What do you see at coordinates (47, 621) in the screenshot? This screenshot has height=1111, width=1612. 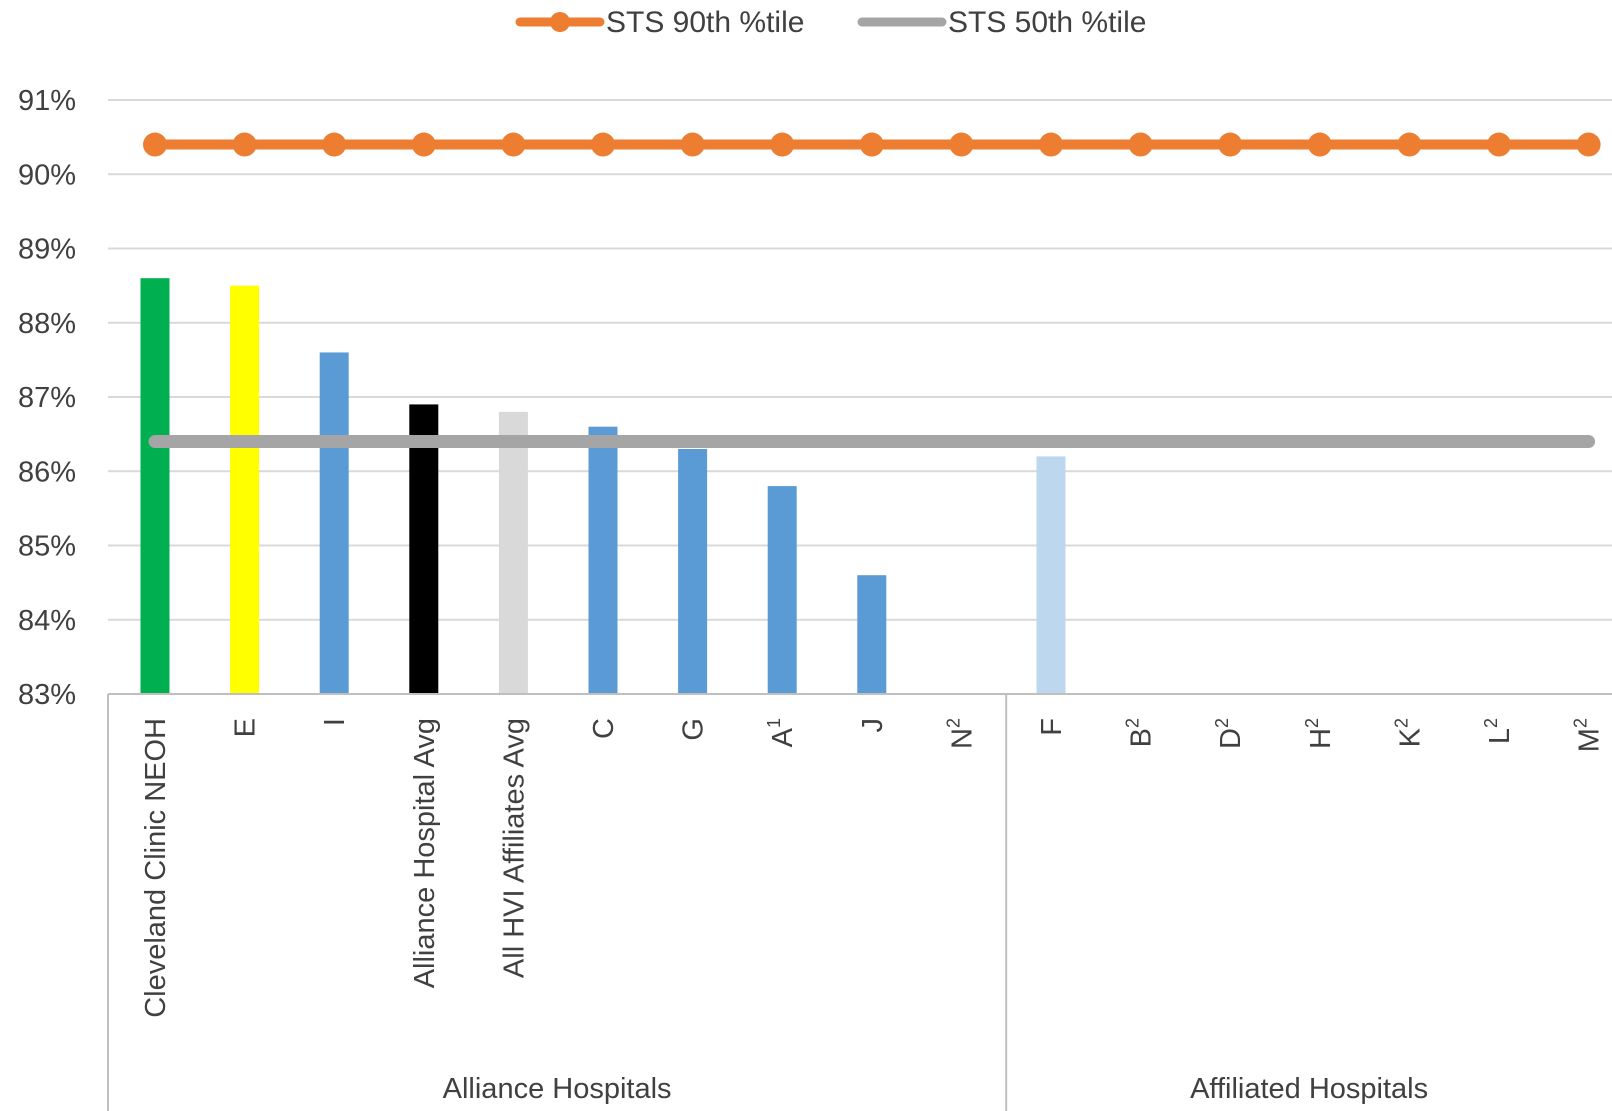 I see `y-tick-label: 84%` at bounding box center [47, 621].